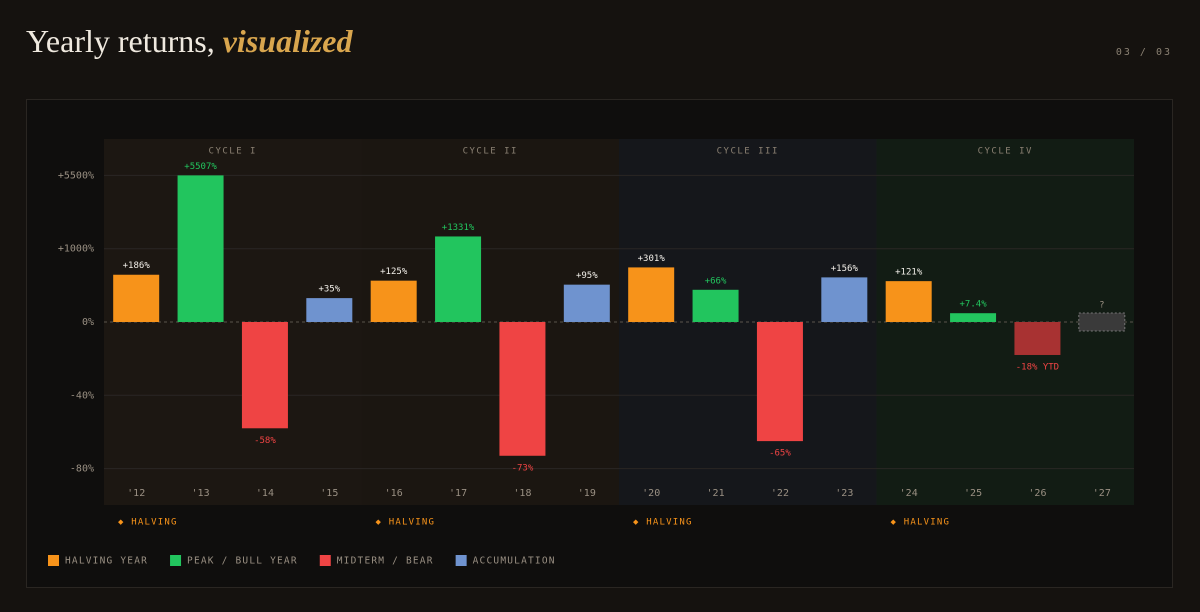 Image resolution: width=1200 pixels, height=612 pixels. What do you see at coordinates (523, 468) in the screenshot?
I see `value-label: -73%` at bounding box center [523, 468].